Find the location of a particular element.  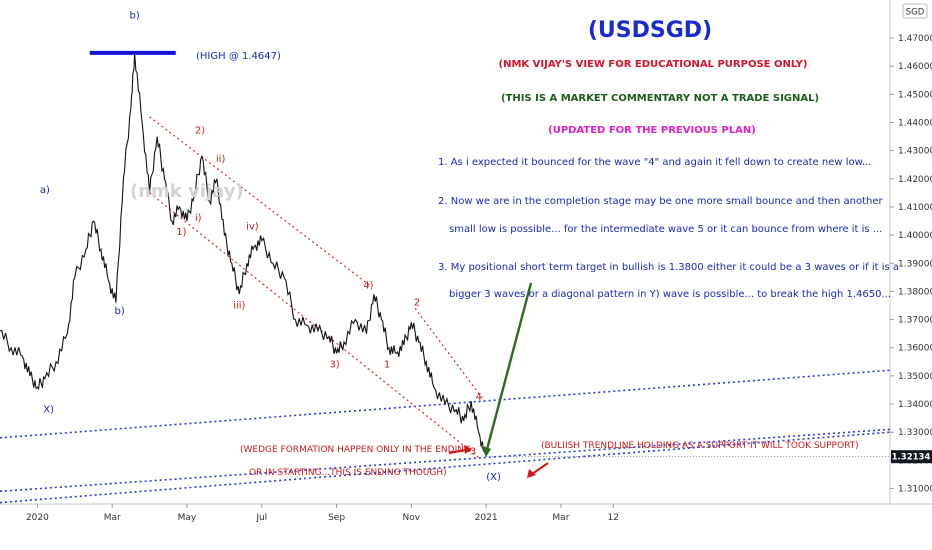

wave-label: iv) is located at coordinates (252, 226).